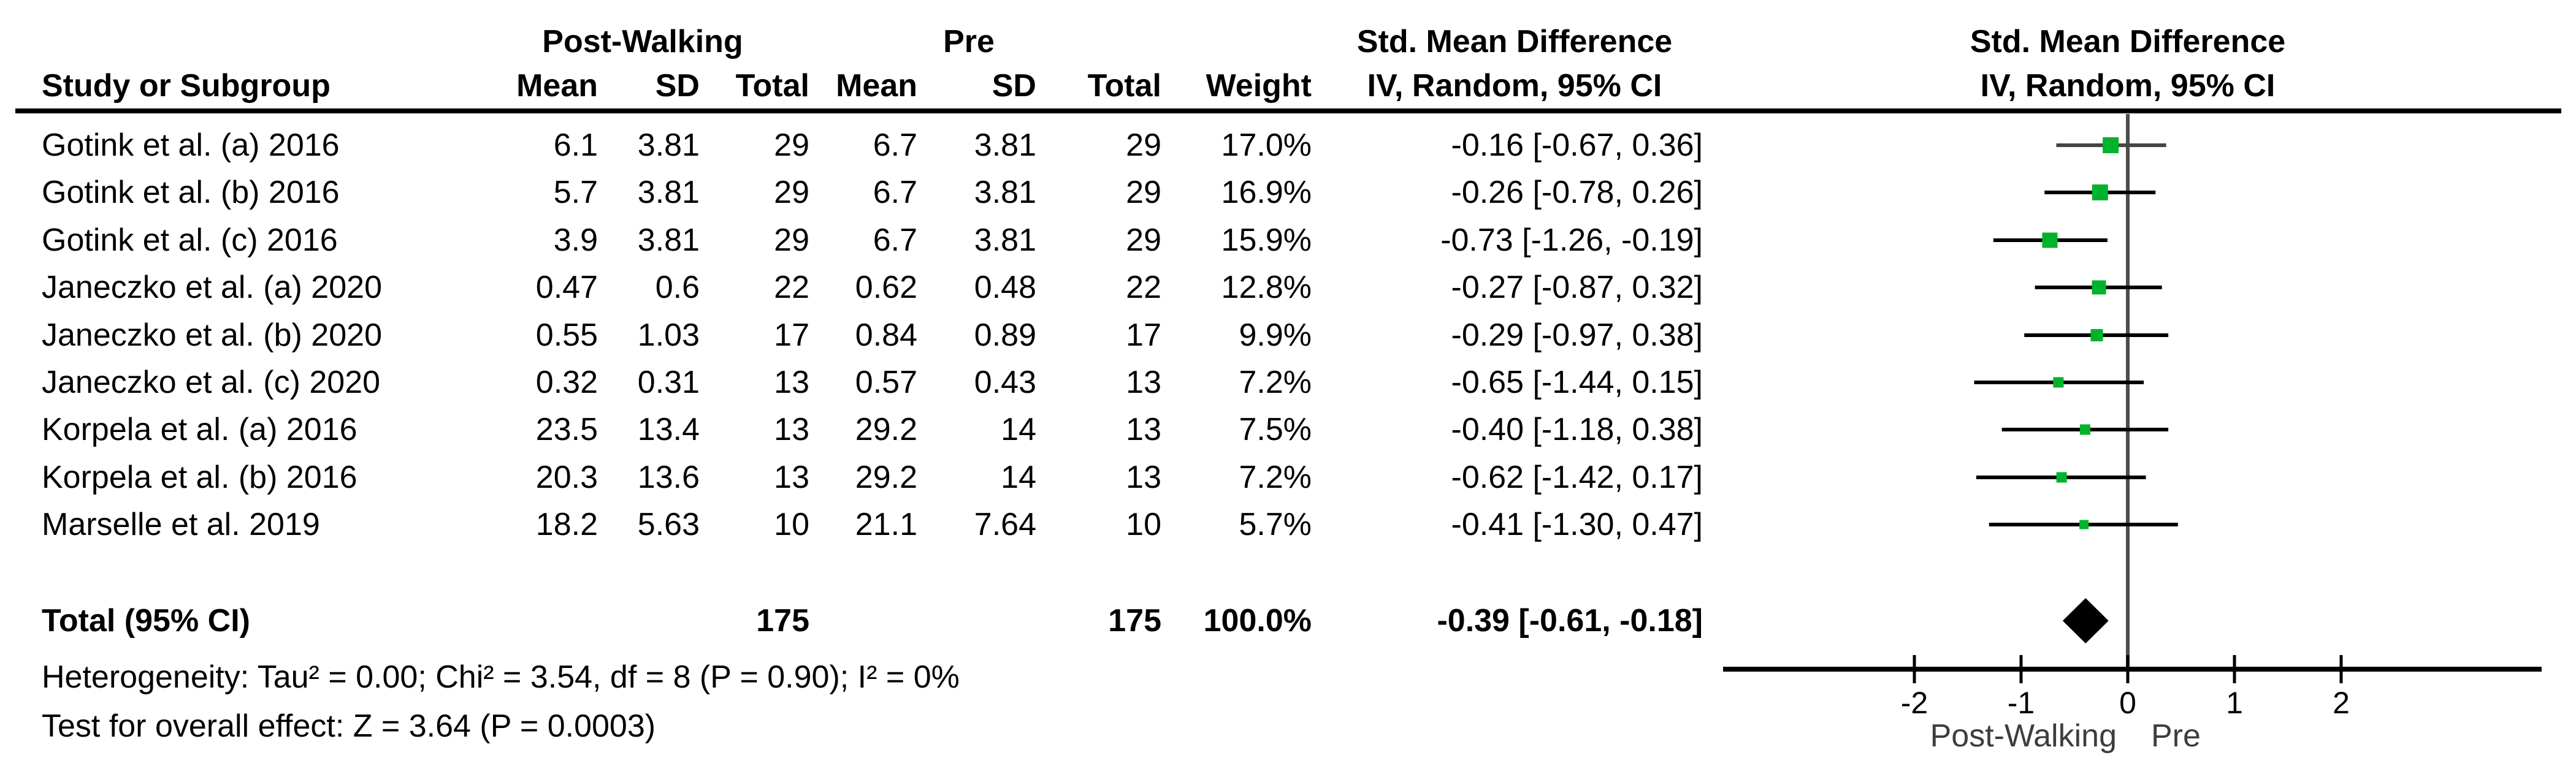 The image size is (2576, 766). Describe the element at coordinates (566, 524) in the screenshot. I see `post-mean-cell: 18.2` at that location.